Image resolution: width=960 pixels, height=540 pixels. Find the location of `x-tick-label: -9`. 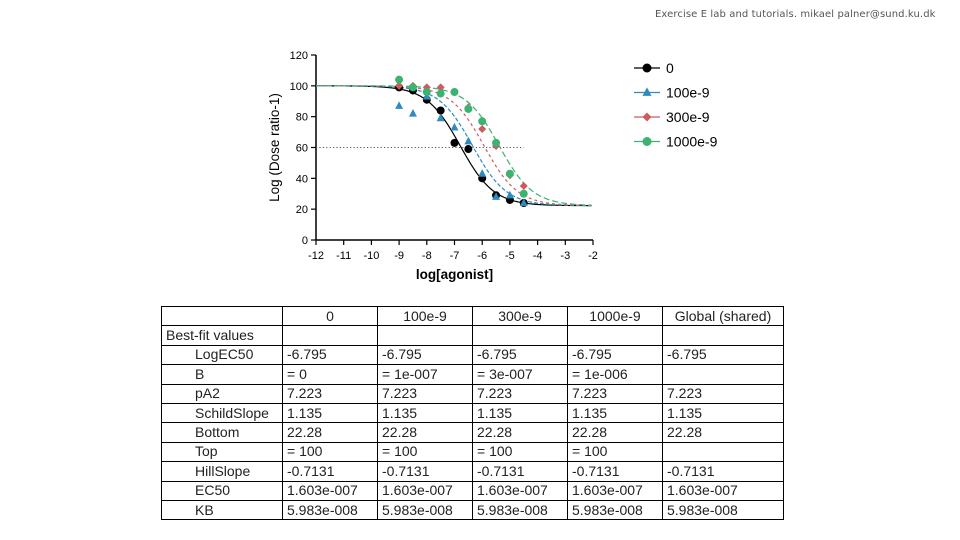

x-tick-label: -9 is located at coordinates (399, 256).